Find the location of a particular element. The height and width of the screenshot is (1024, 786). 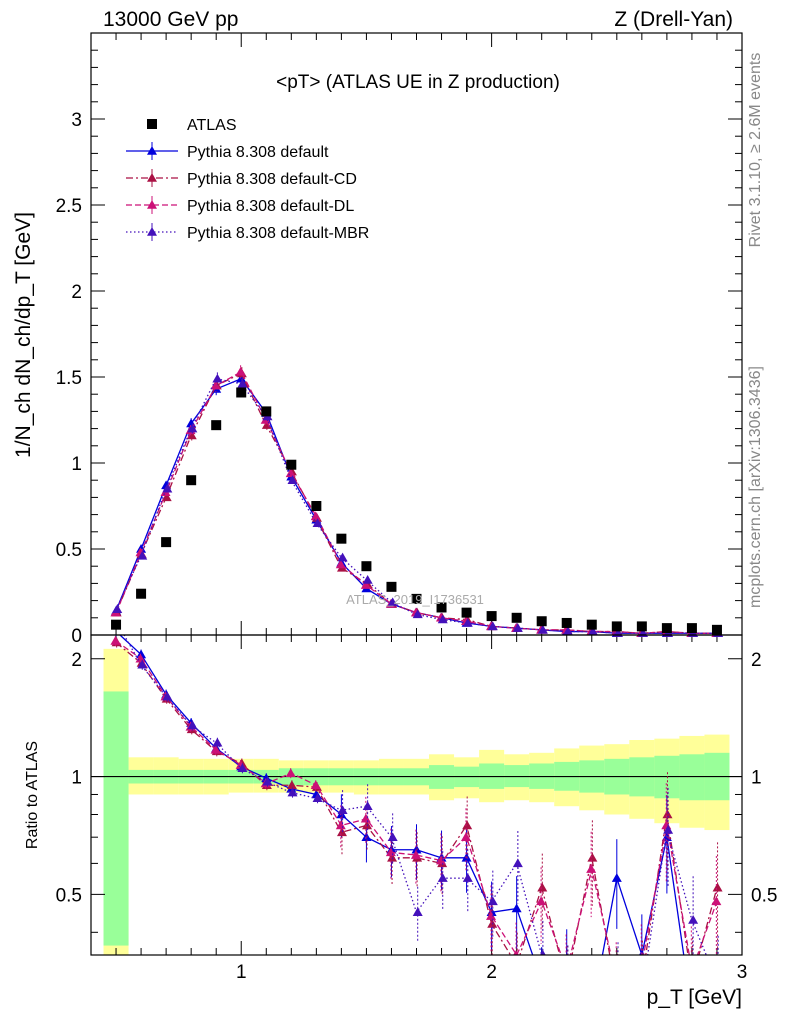

y-tick-label: 2 is located at coordinates (76, 292).